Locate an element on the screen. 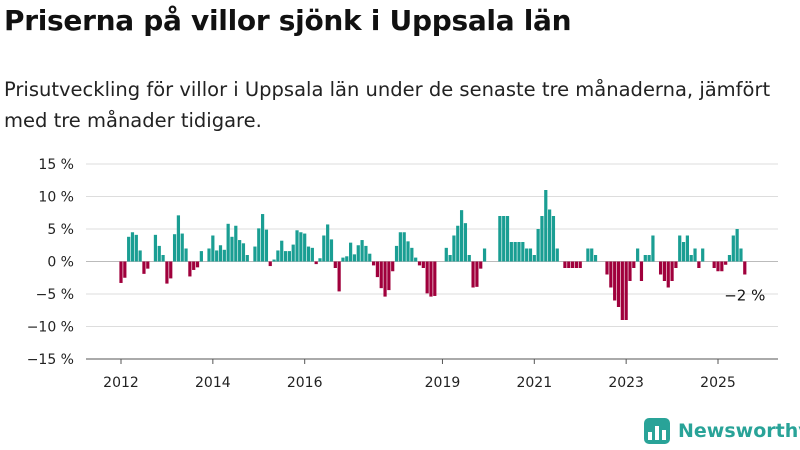 The image size is (800, 450). y-tick-label: 0 % is located at coordinates (60, 263).